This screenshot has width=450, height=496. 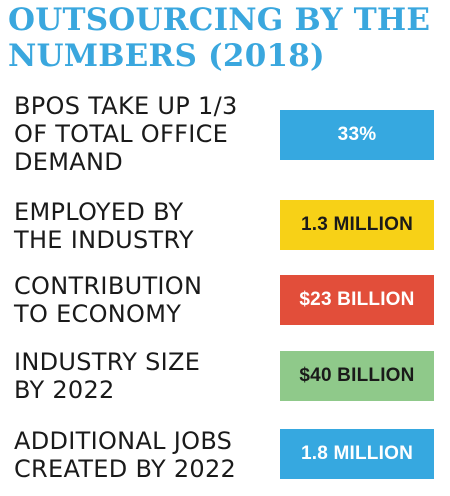 I want to click on chart-title-line-1: OUTSOURCING BY THE, so click(x=219, y=20).